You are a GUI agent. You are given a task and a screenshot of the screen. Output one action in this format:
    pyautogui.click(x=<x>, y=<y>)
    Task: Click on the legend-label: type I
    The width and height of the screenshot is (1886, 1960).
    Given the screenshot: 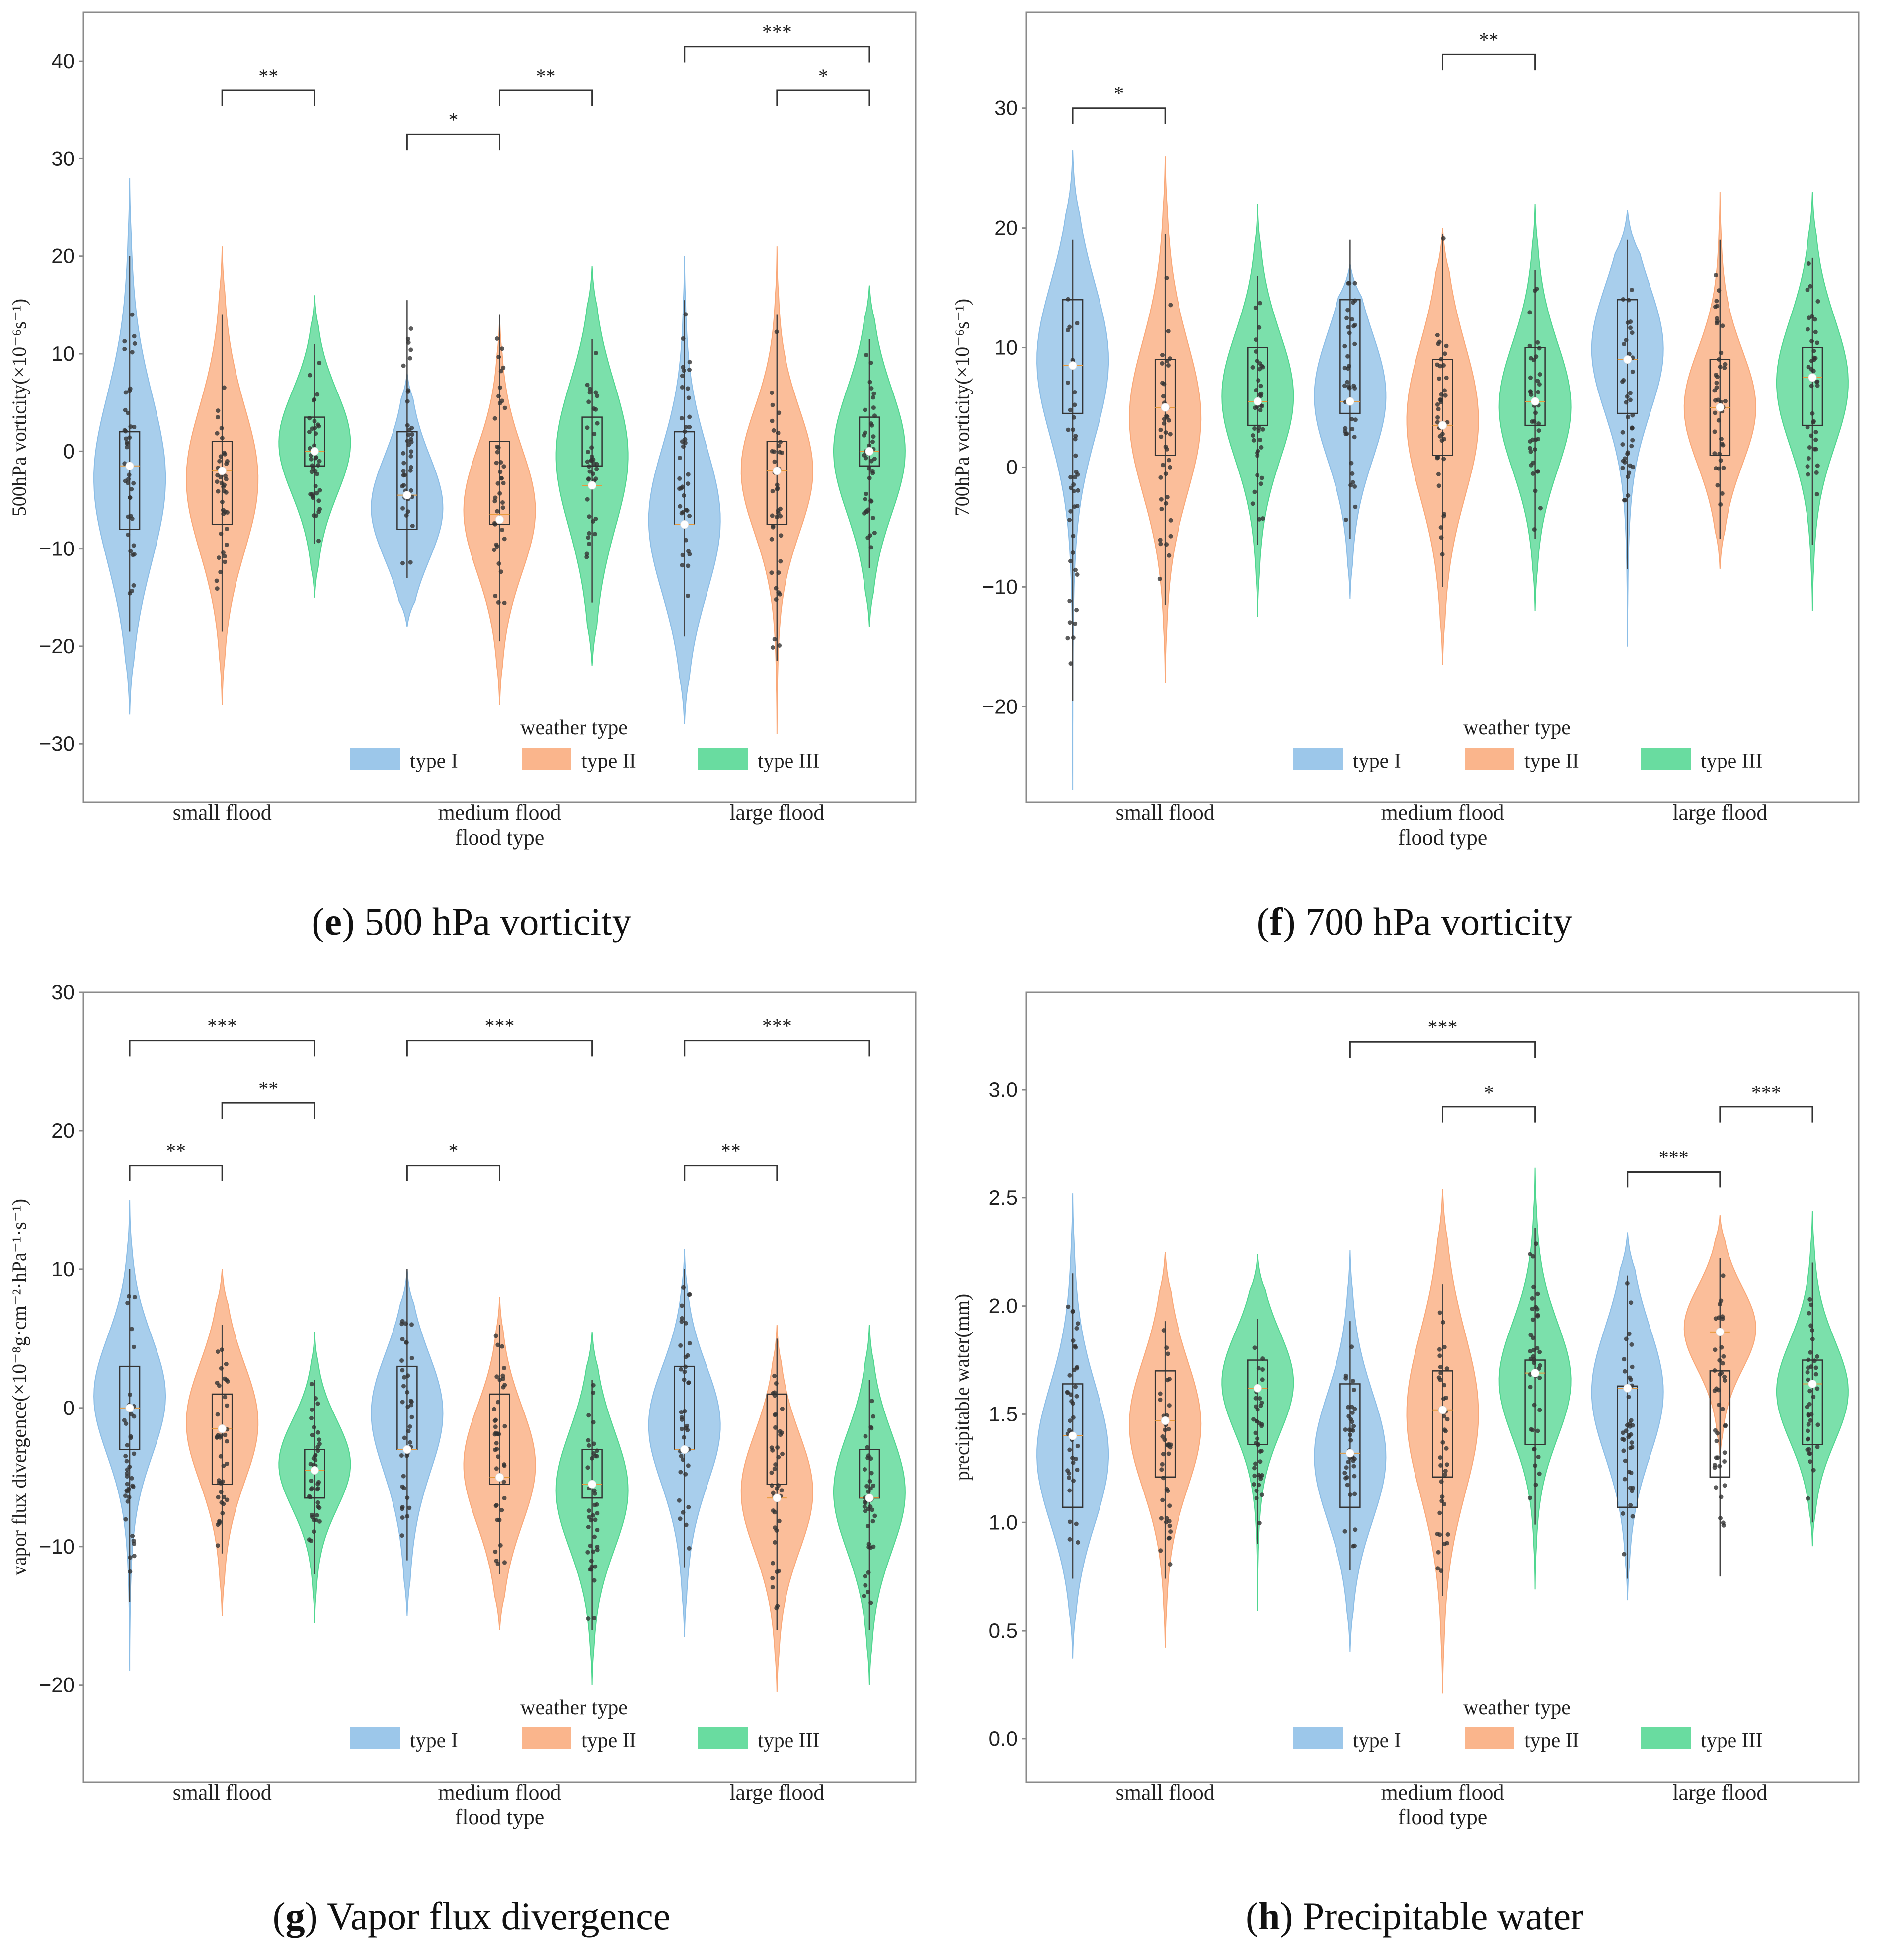 What is the action you would take?
    pyautogui.click(x=1377, y=1740)
    